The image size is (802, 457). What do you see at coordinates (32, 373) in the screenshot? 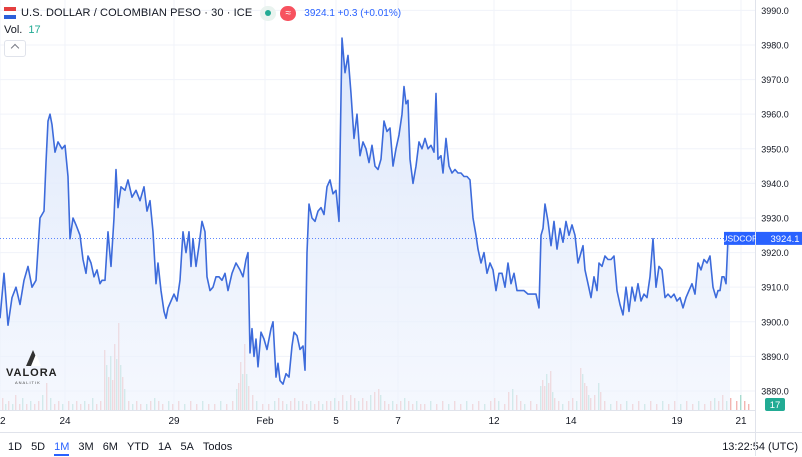
I see `logo-name: VALORA` at bounding box center [32, 373].